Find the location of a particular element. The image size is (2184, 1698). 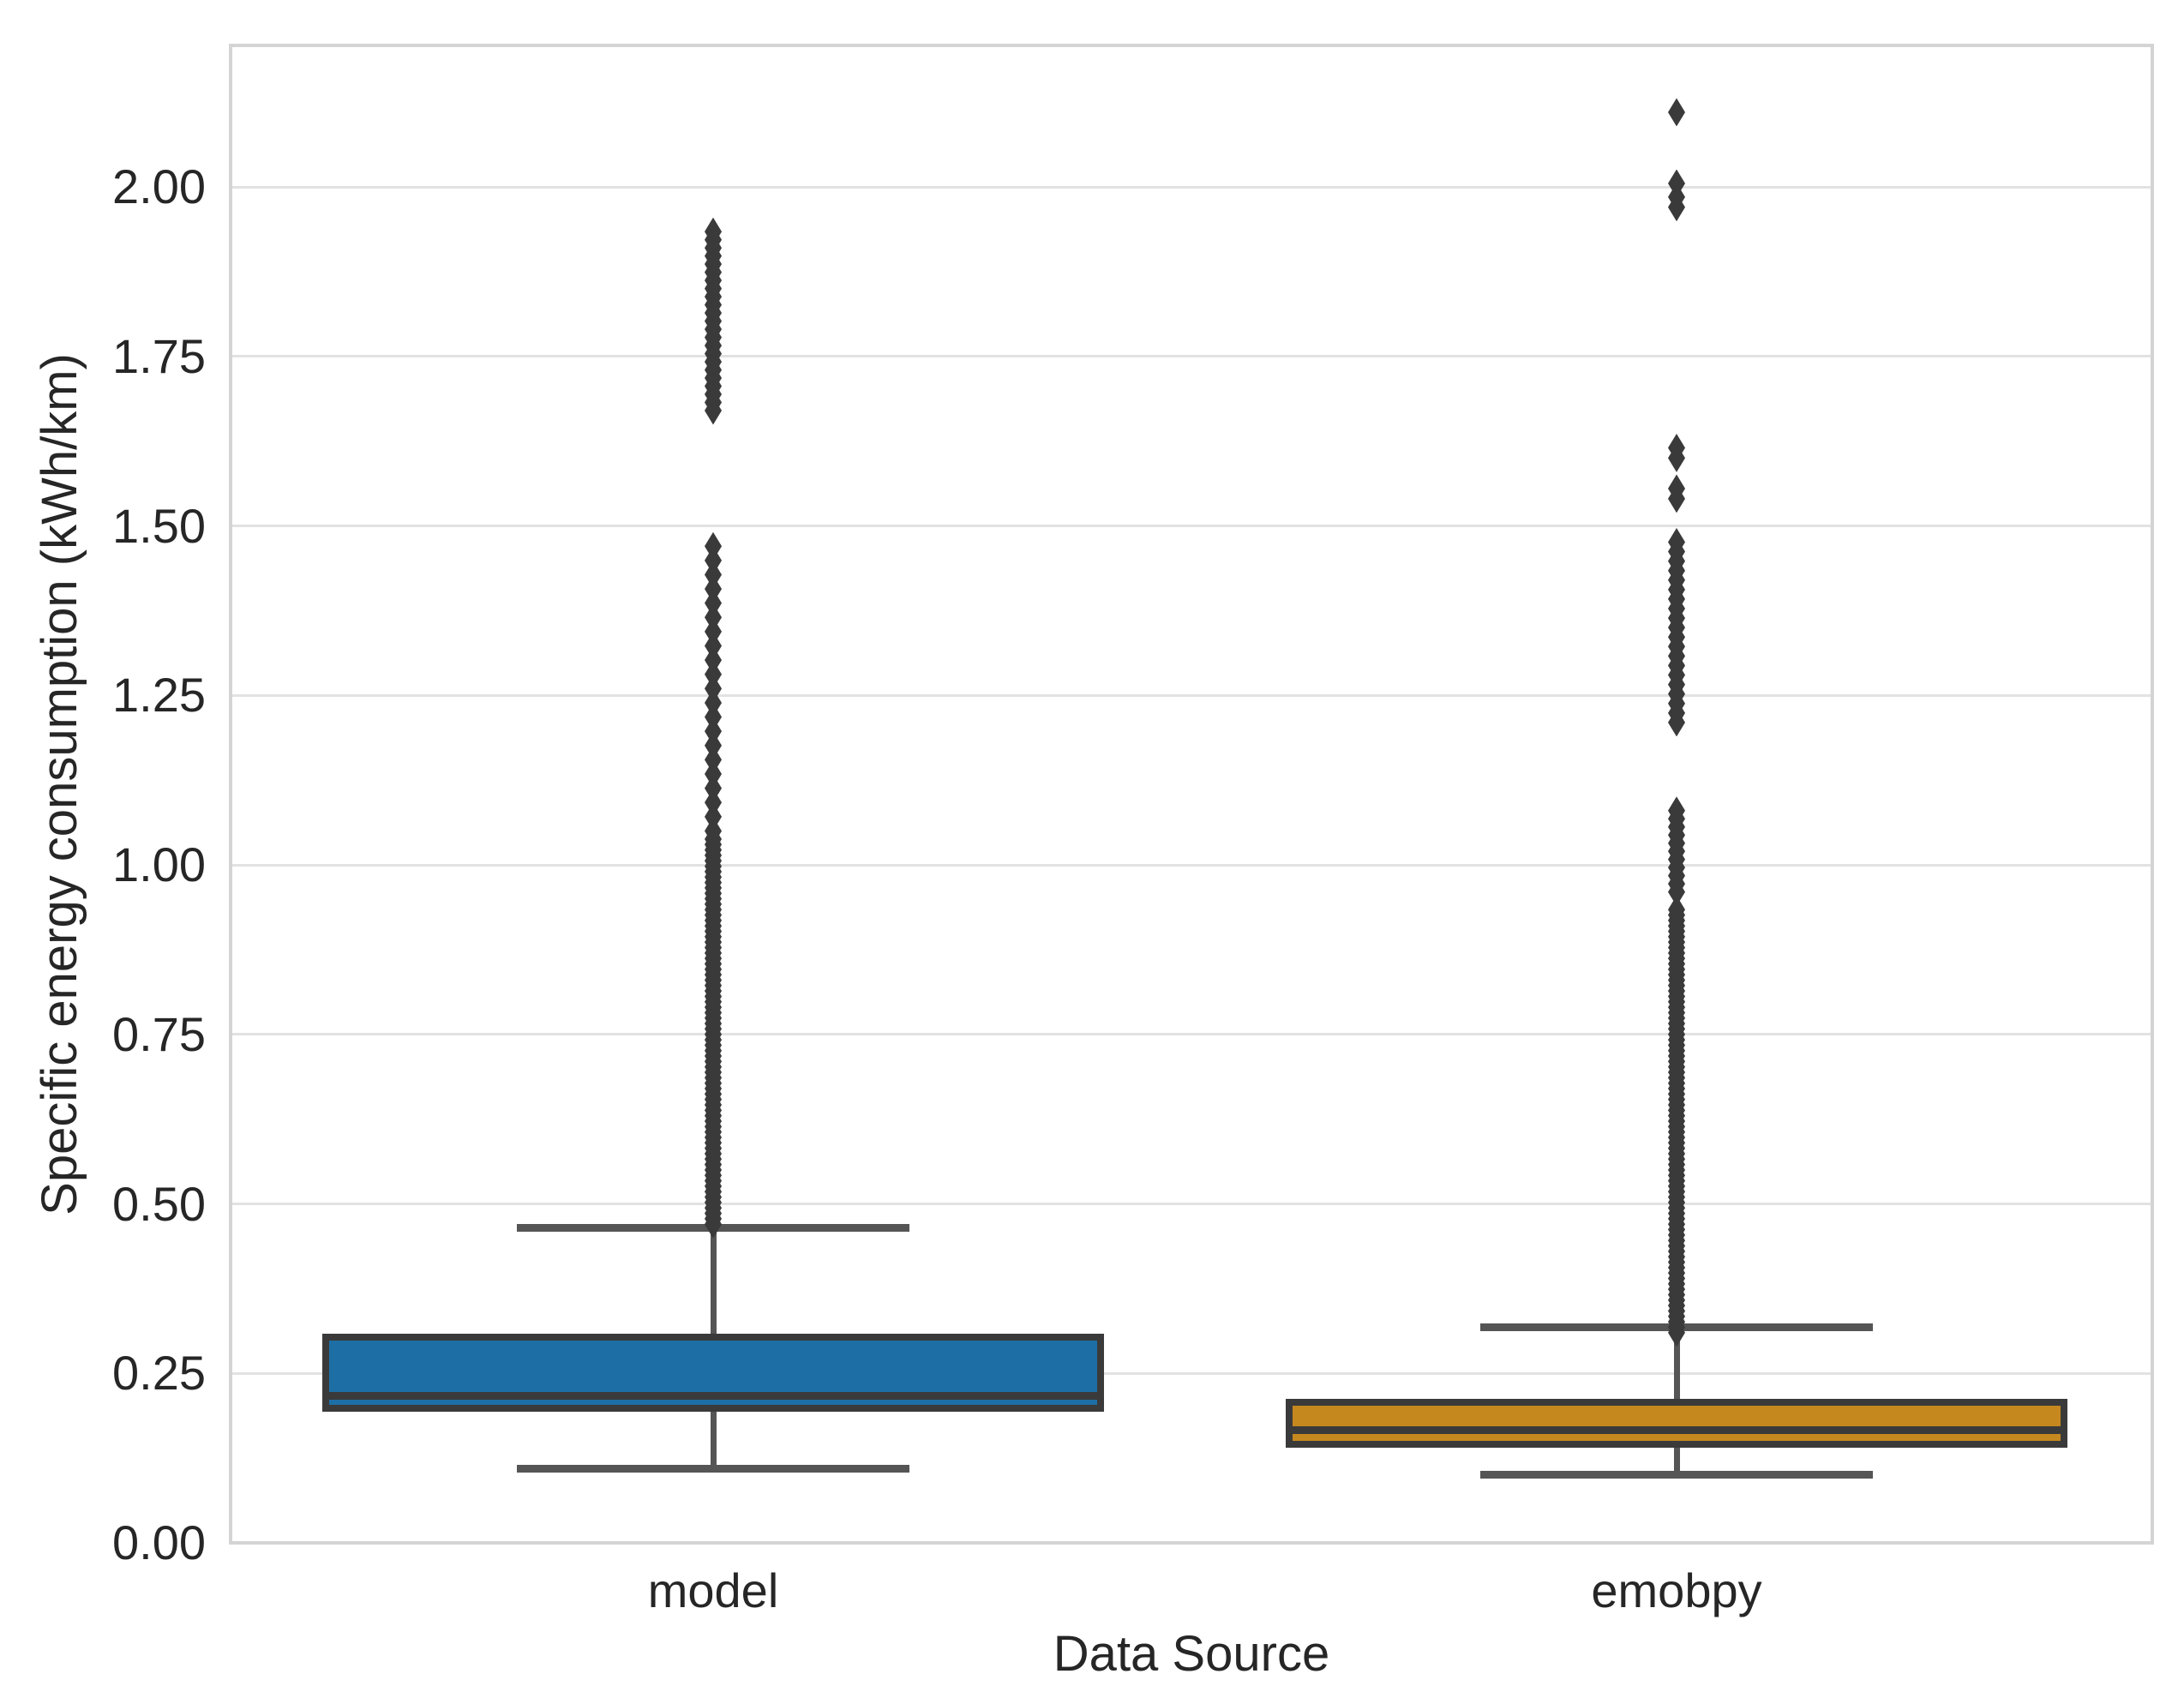

y-tick-label: 1.50 is located at coordinates (159, 525).